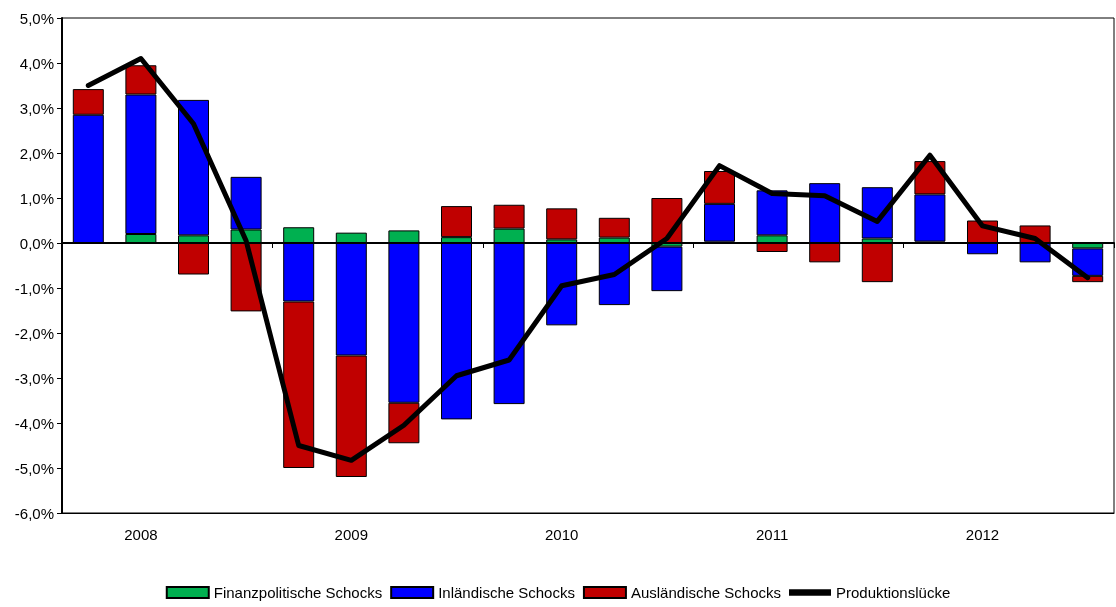 The width and height of the screenshot is (1116, 607). Describe the element at coordinates (34, 513) in the screenshot. I see `y-tick-label: -6,0%` at that location.